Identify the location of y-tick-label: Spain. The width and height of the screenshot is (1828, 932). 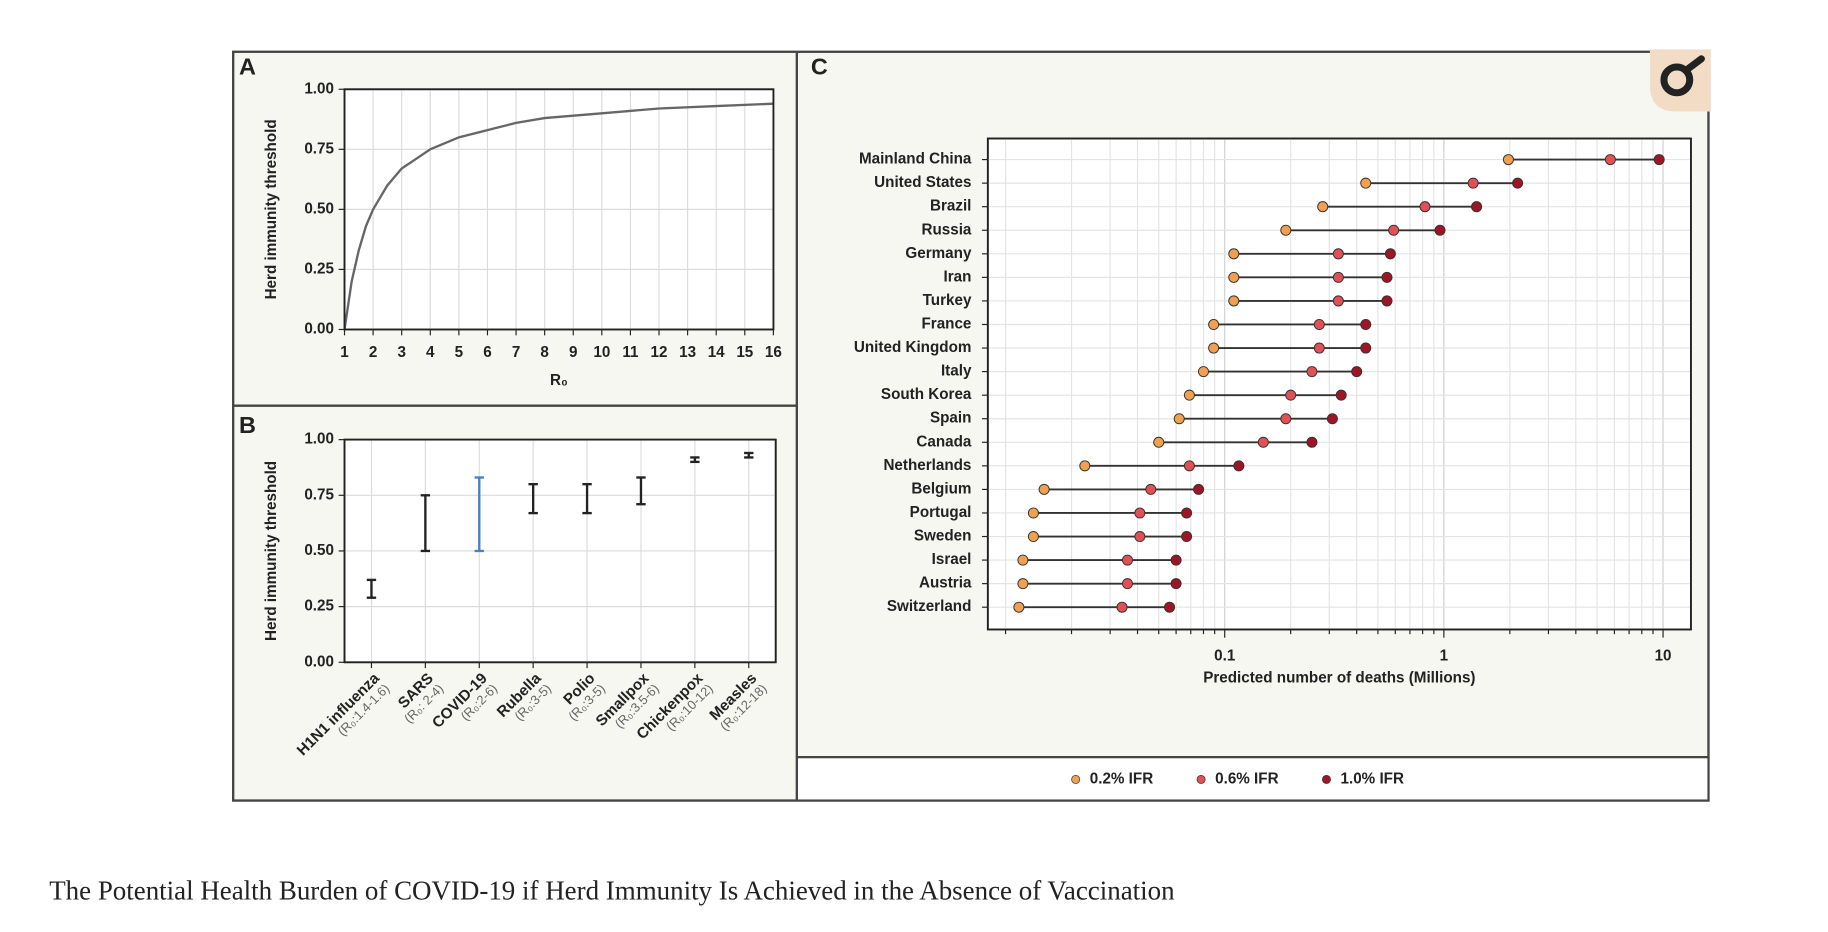
(950, 418).